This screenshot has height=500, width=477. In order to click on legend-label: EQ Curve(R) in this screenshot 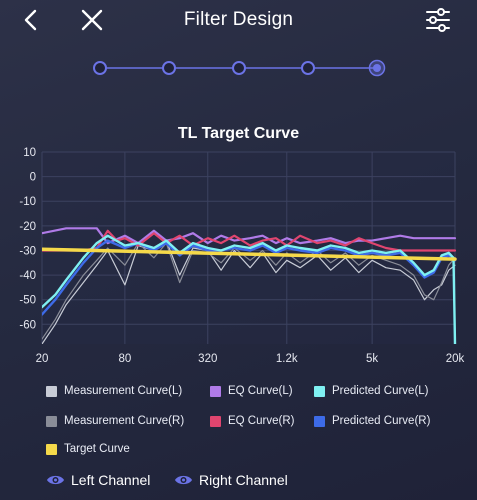, I will do `click(261, 421)`.